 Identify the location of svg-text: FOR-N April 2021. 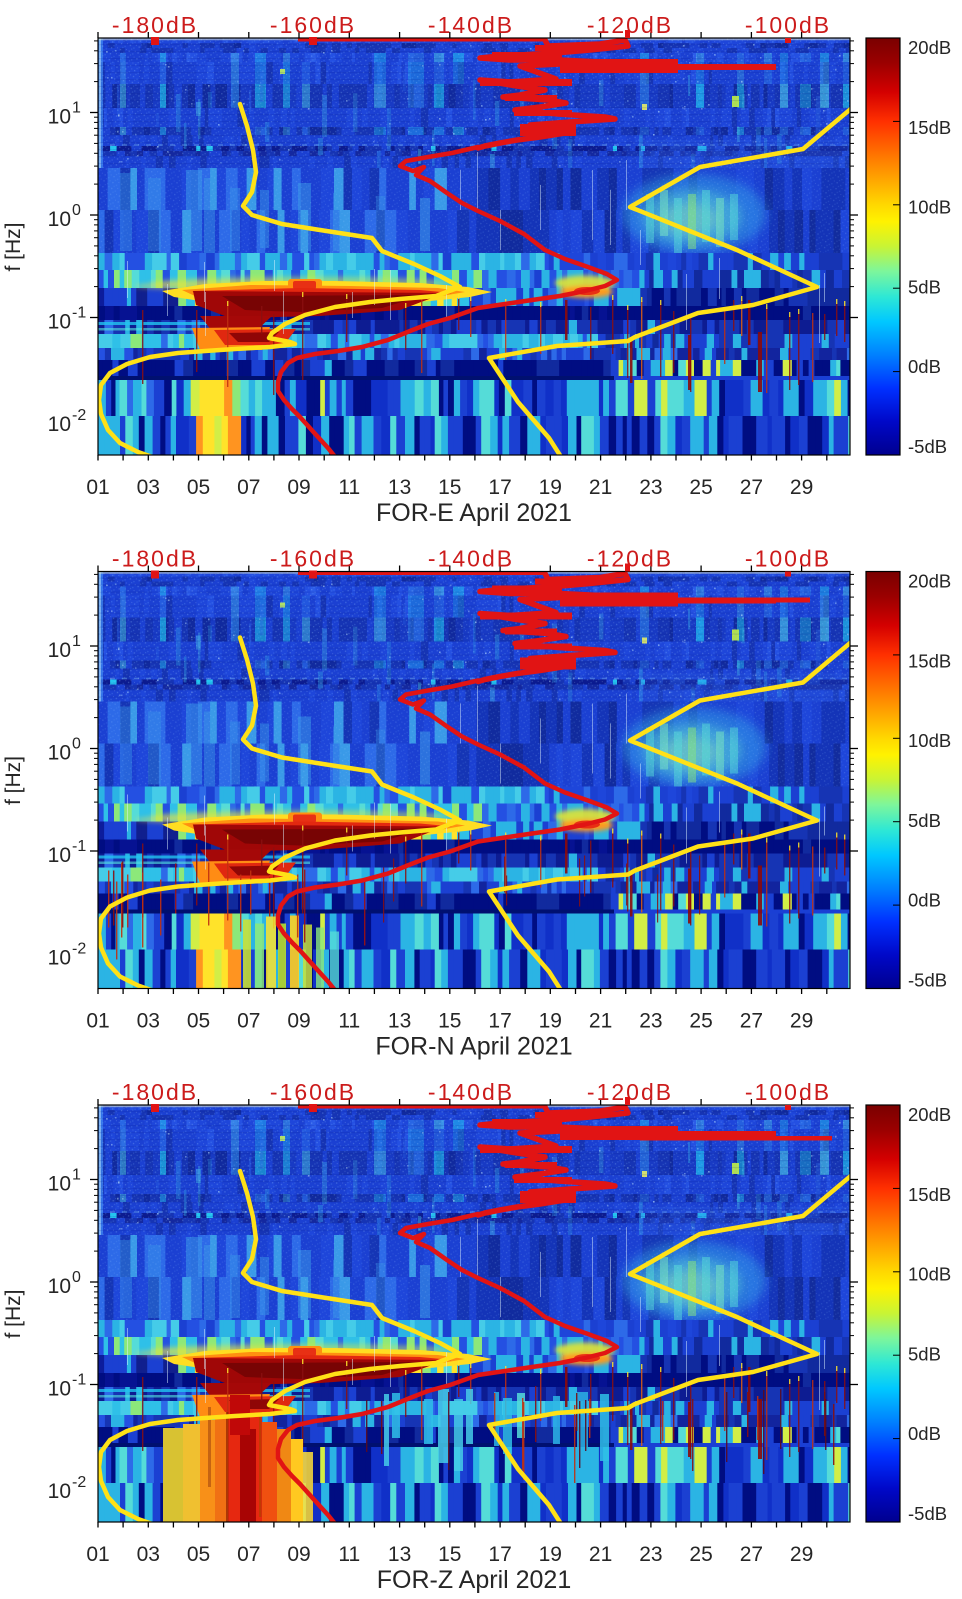
(473, 1047).